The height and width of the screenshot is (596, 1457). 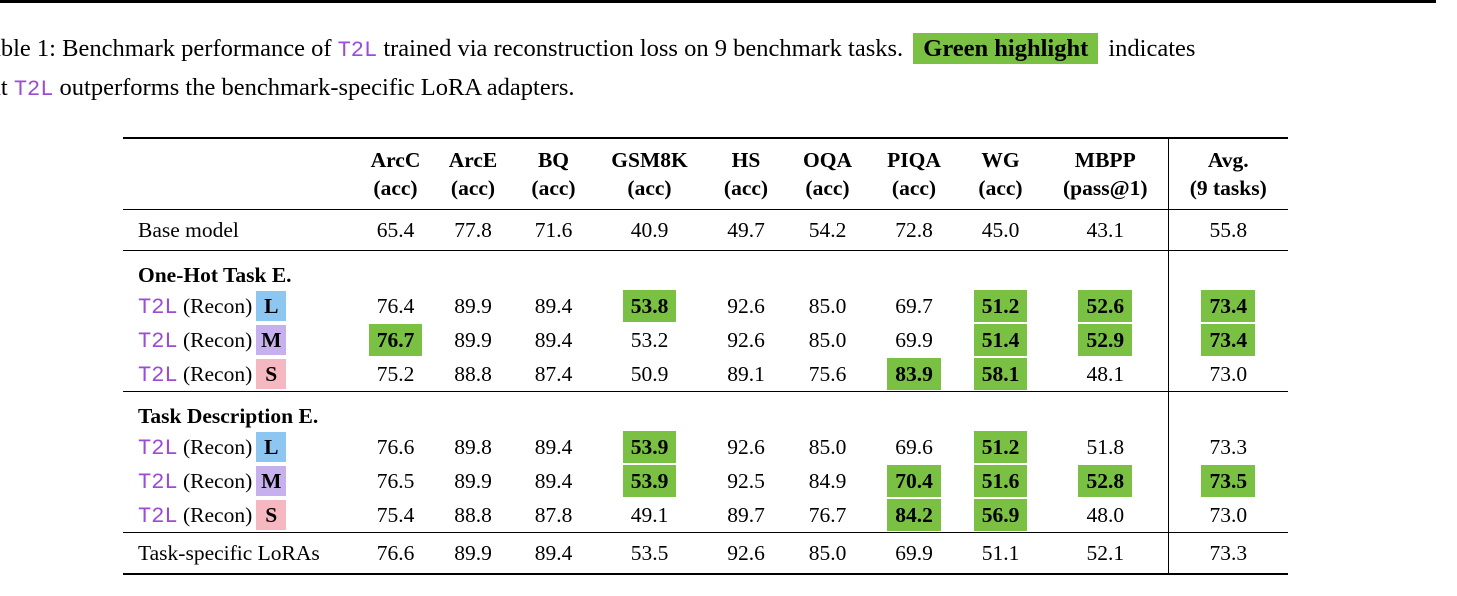 I want to click on highlighted-value: 56.9, so click(x=1000, y=515).